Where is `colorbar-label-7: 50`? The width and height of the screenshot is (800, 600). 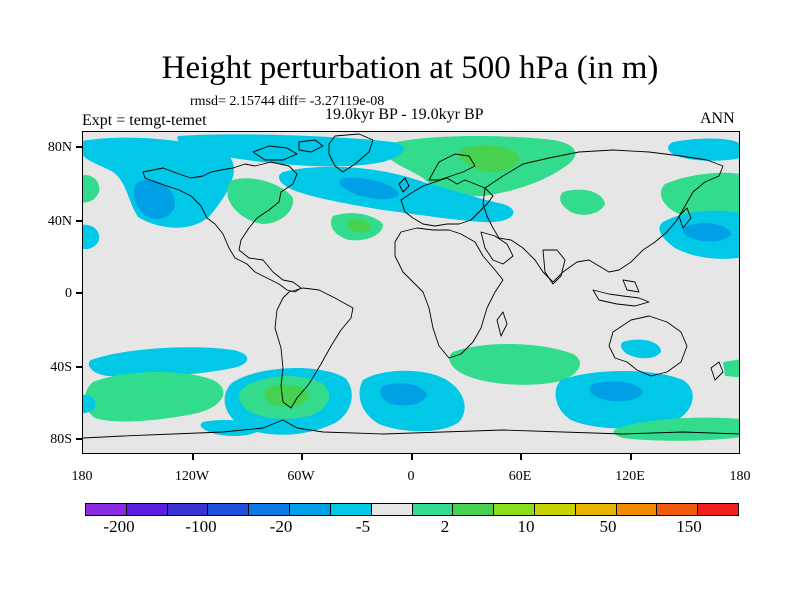 colorbar-label-7: 50 is located at coordinates (608, 526).